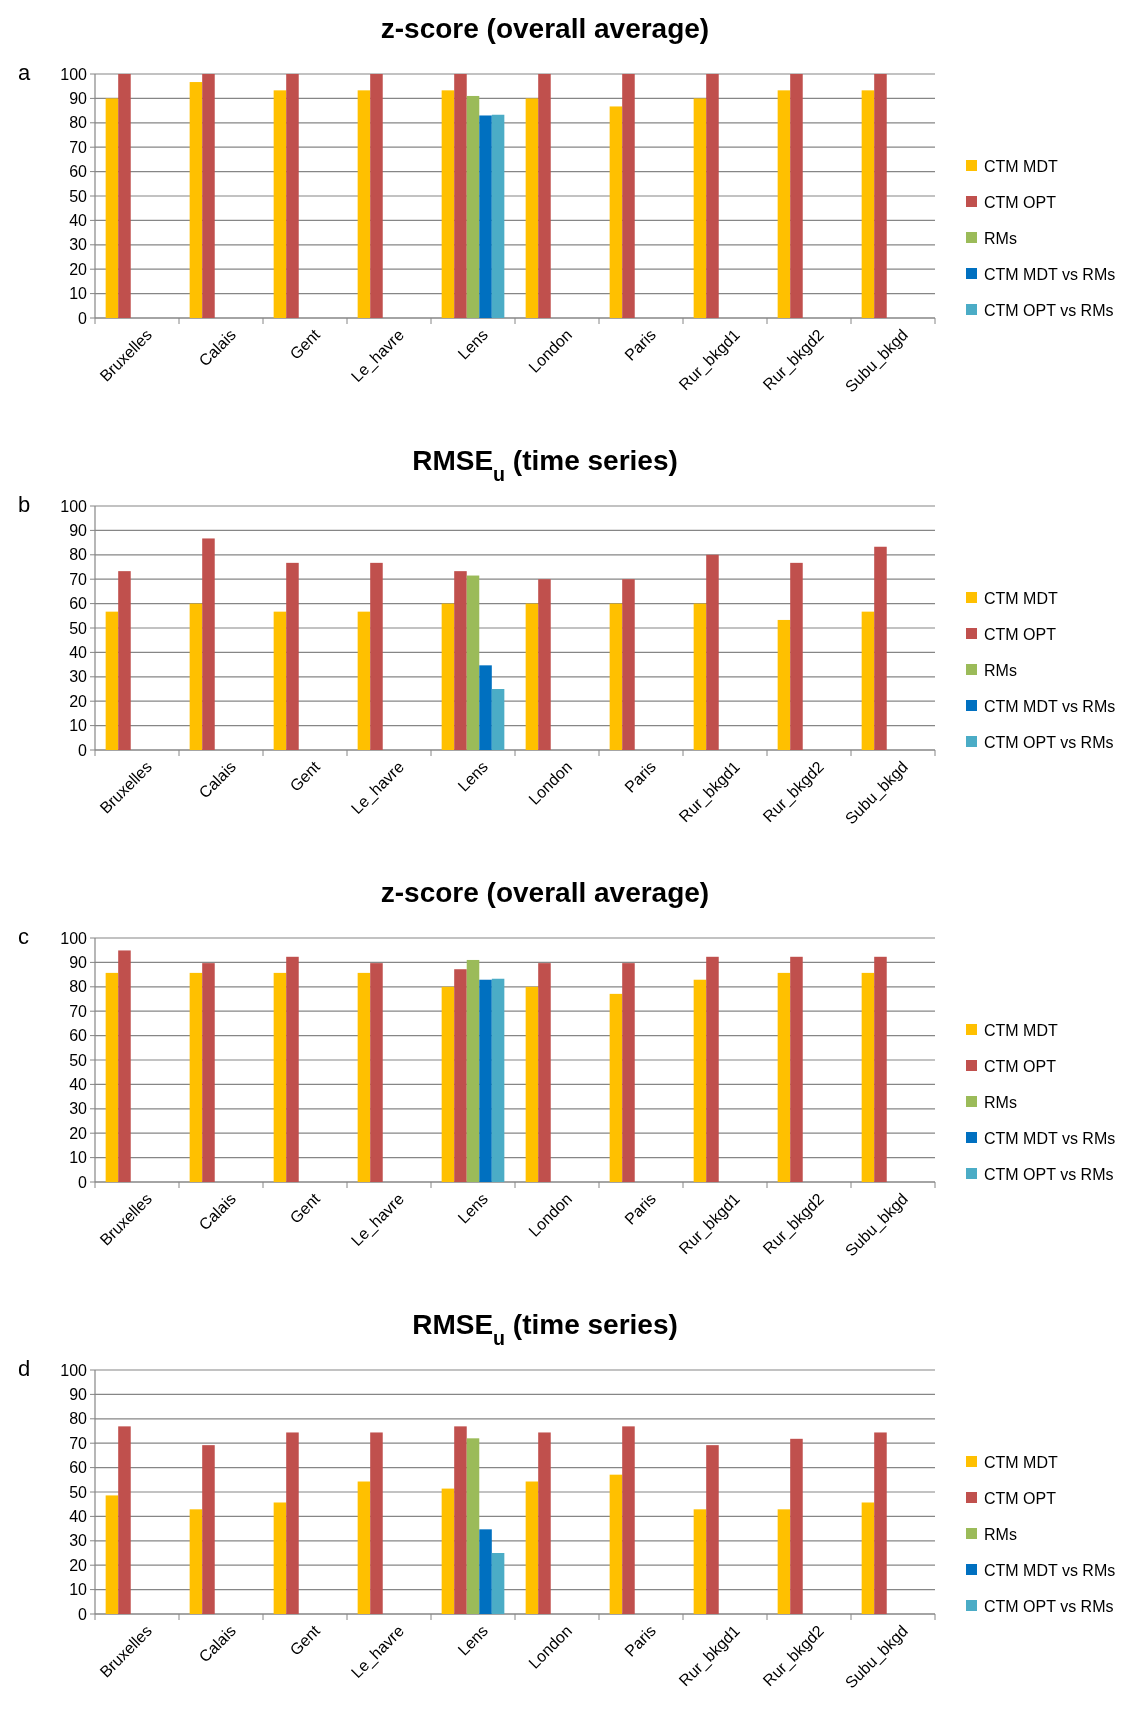 Image resolution: width=1128 pixels, height=1710 pixels. Describe the element at coordinates (78, 579) in the screenshot. I see `y-tick-label: 70` at that location.